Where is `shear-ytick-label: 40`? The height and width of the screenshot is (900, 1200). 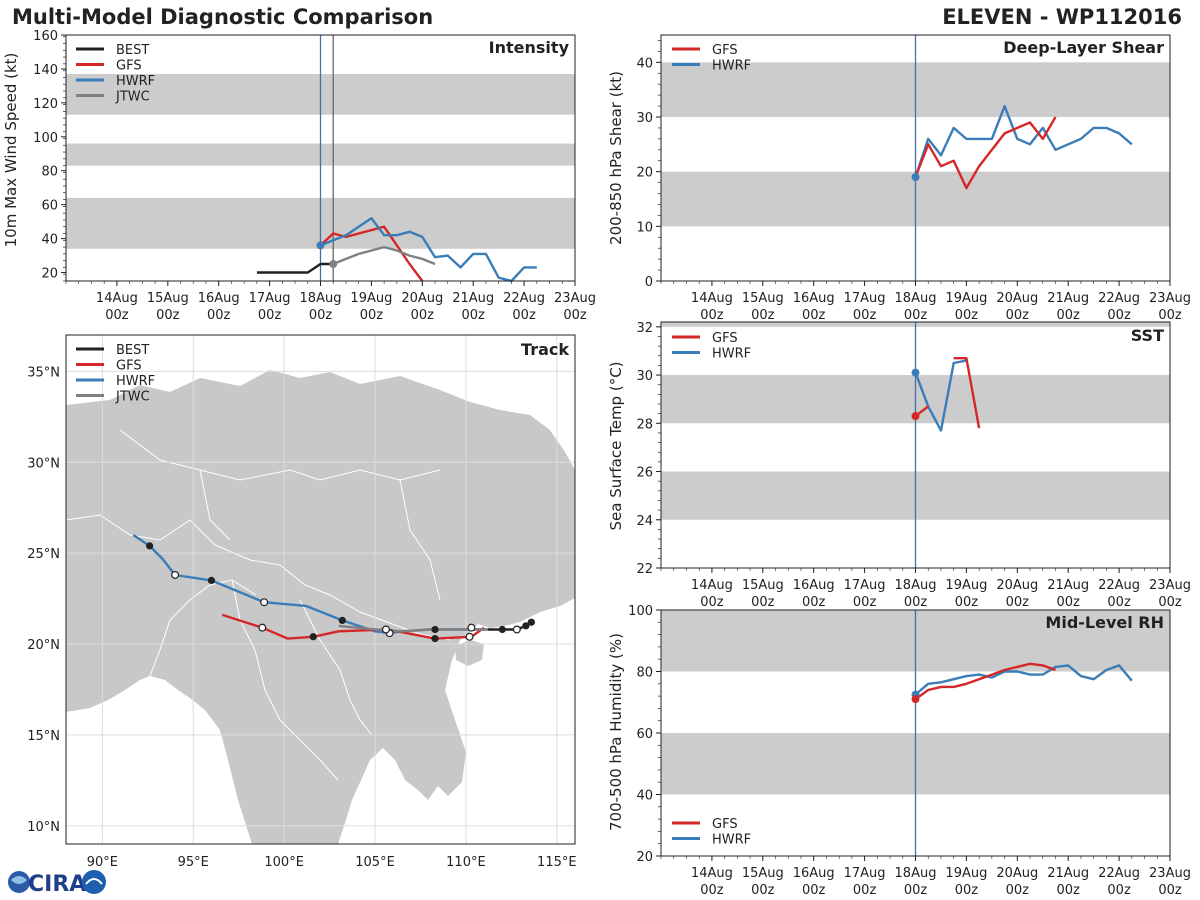
shear-ytick-label: 40 is located at coordinates (644, 63).